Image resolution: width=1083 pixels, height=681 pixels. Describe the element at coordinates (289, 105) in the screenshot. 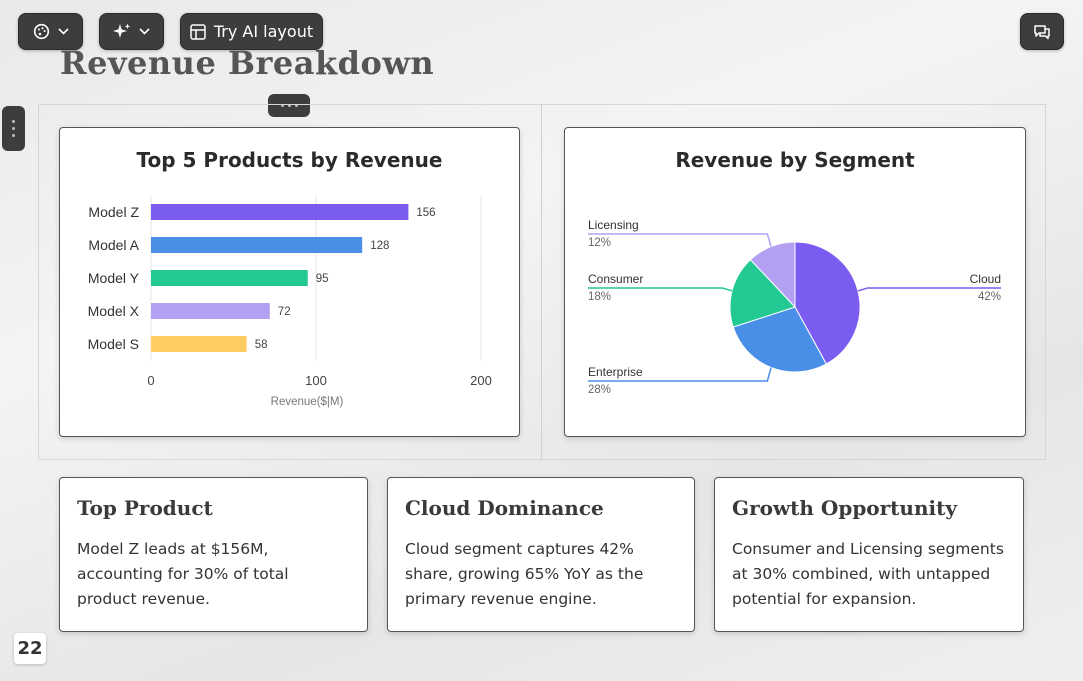

I see `drag-handle-horizontal` at that location.